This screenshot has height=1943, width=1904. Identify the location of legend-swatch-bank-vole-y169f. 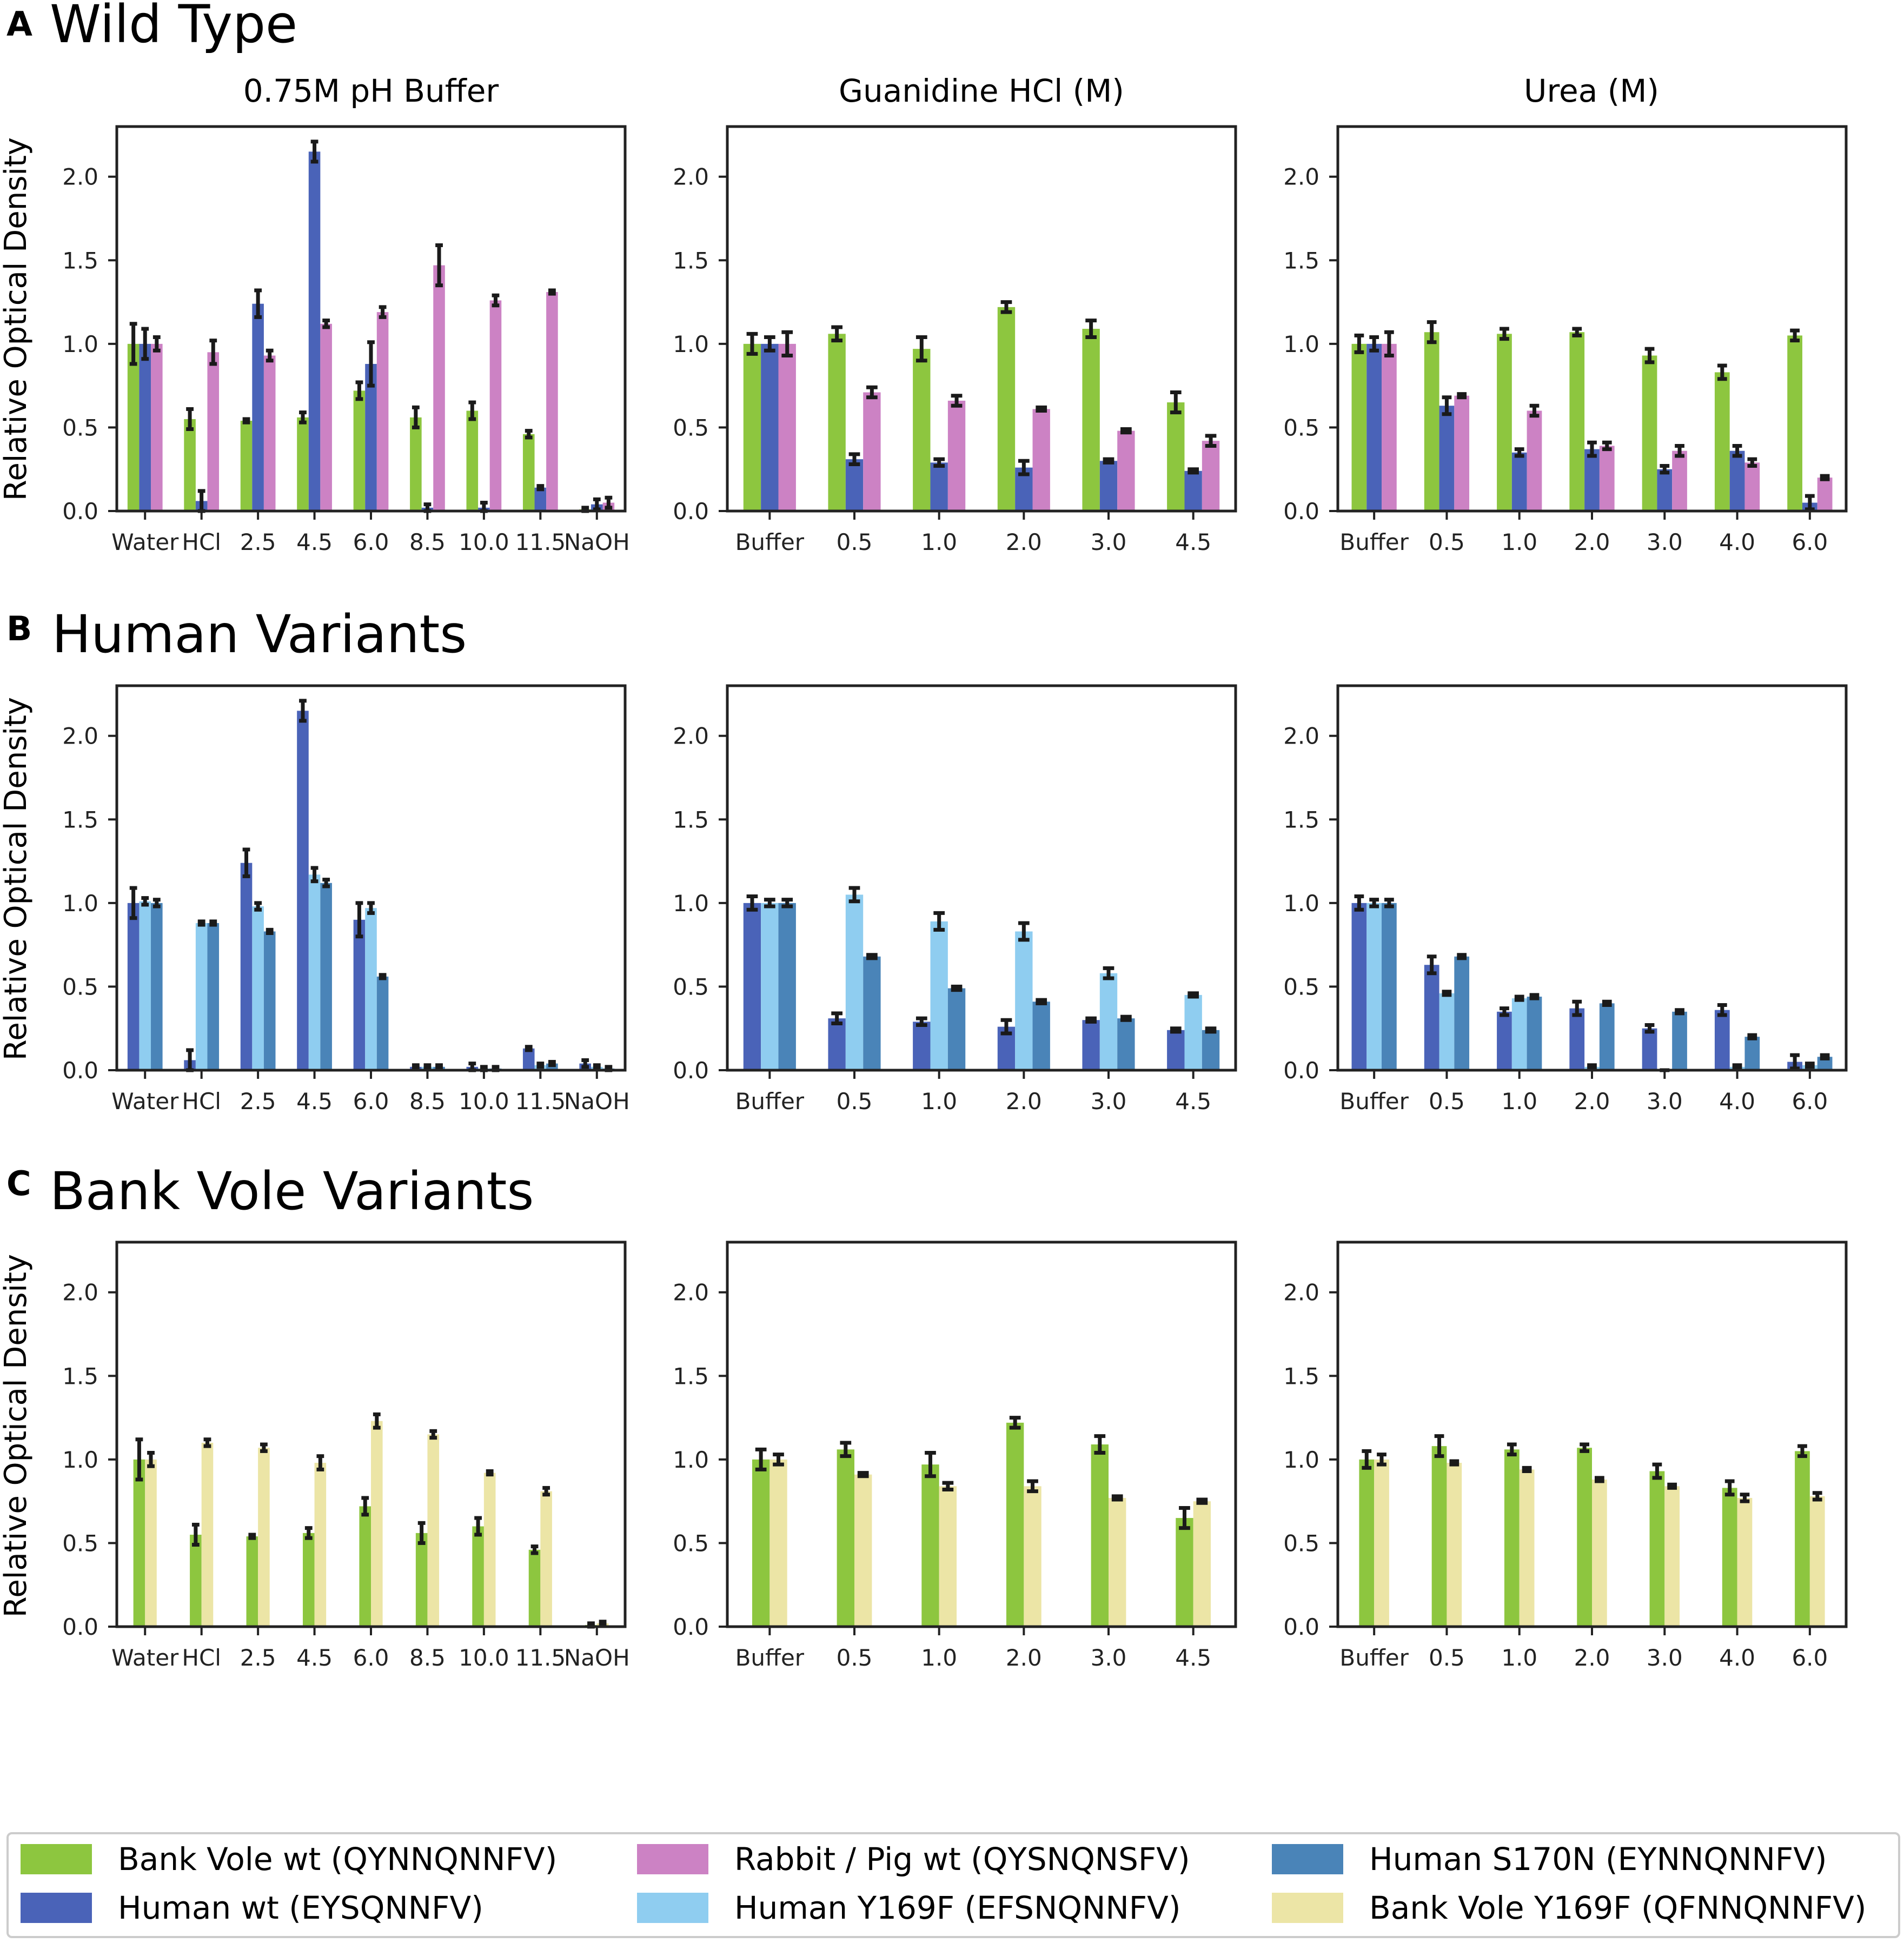
(1307, 1908).